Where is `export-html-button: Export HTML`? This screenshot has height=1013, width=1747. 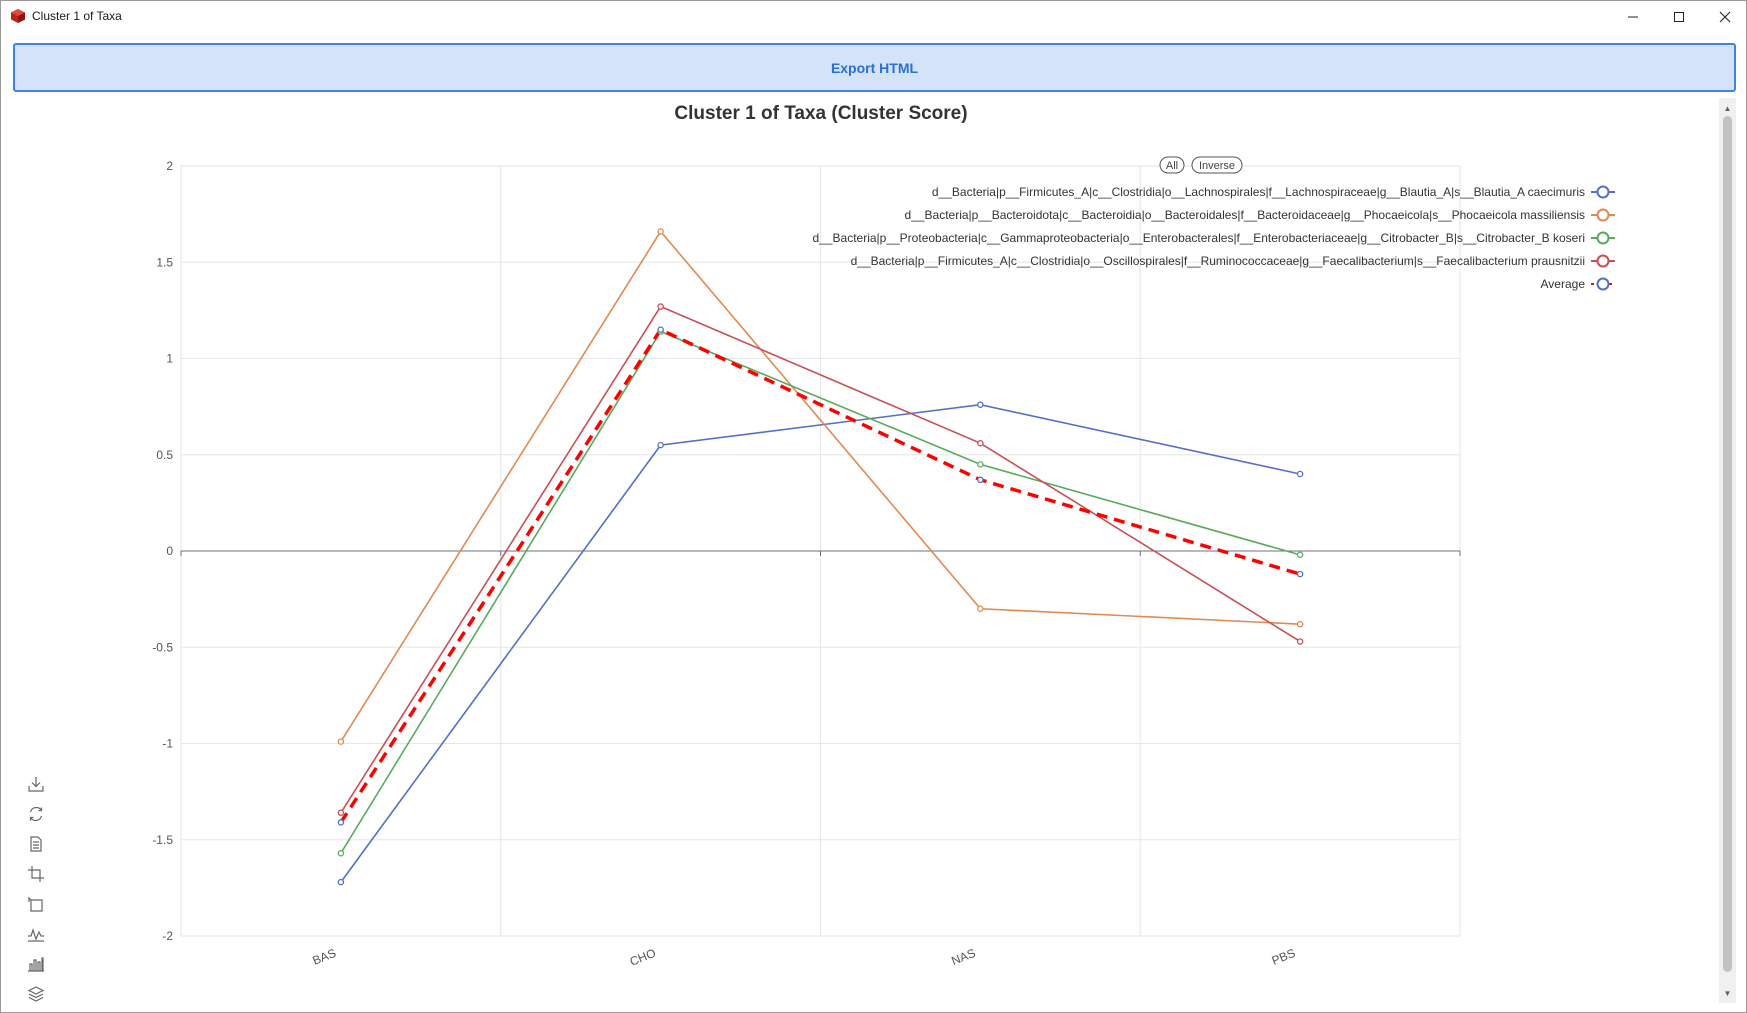
export-html-button: Export HTML is located at coordinates (874, 67).